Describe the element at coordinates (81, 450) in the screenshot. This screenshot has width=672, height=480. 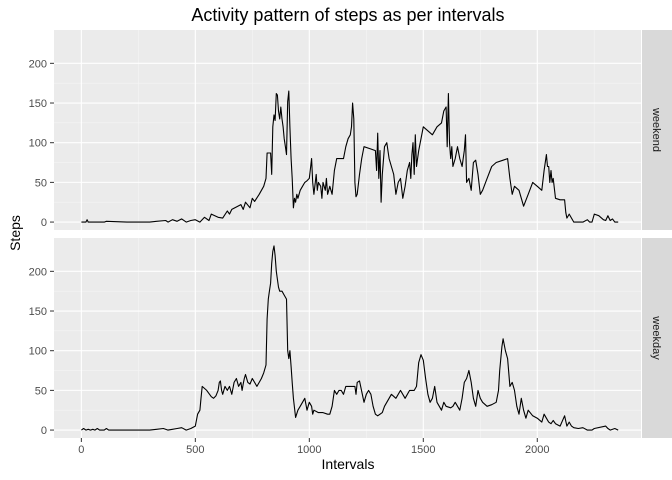
I see `x-tick-label: 0` at that location.